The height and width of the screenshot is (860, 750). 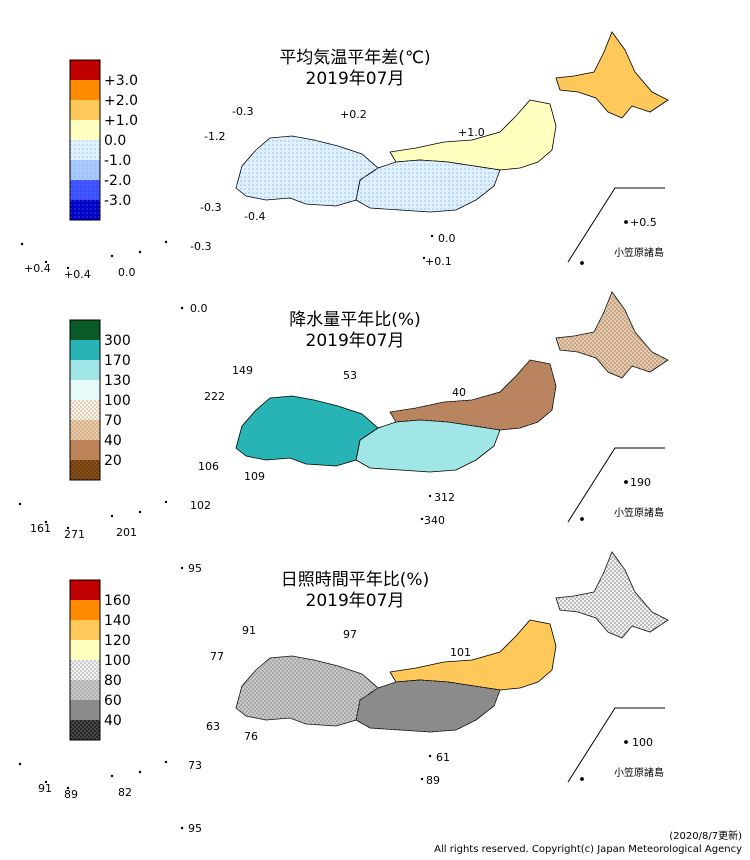 I want to click on value-label: 201, so click(x=126, y=532).